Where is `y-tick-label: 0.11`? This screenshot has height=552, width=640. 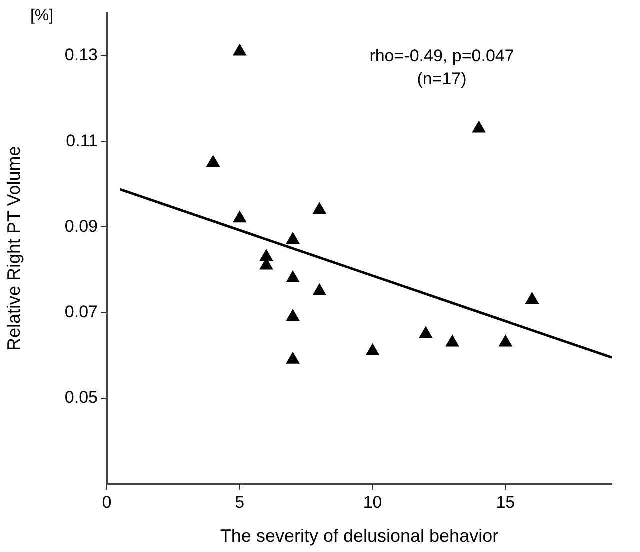
y-tick-label: 0.11 is located at coordinates (82, 140).